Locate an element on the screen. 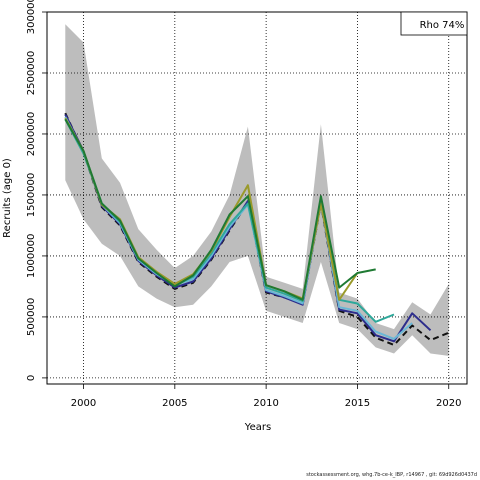 The image size is (480, 480). y-tick-label-2: 1000000 is located at coordinates (31, 256).